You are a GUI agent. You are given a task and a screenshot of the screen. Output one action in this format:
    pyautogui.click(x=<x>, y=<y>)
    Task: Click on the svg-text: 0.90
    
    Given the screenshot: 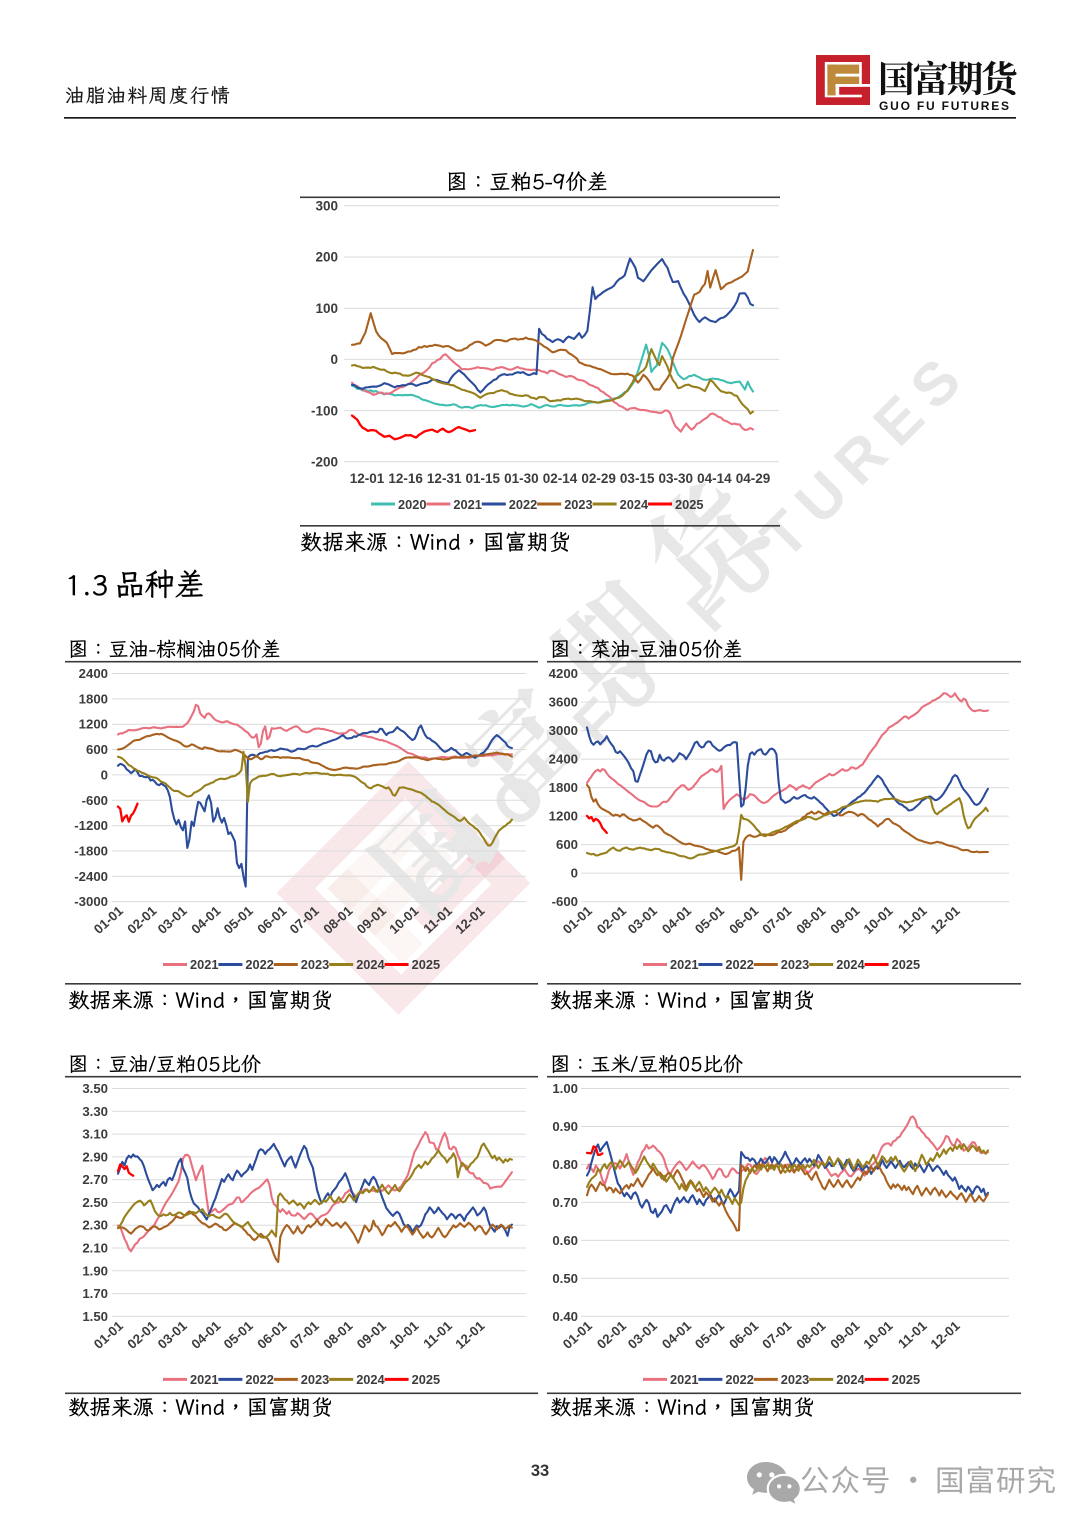 What is the action you would take?
    pyautogui.click(x=565, y=1126)
    